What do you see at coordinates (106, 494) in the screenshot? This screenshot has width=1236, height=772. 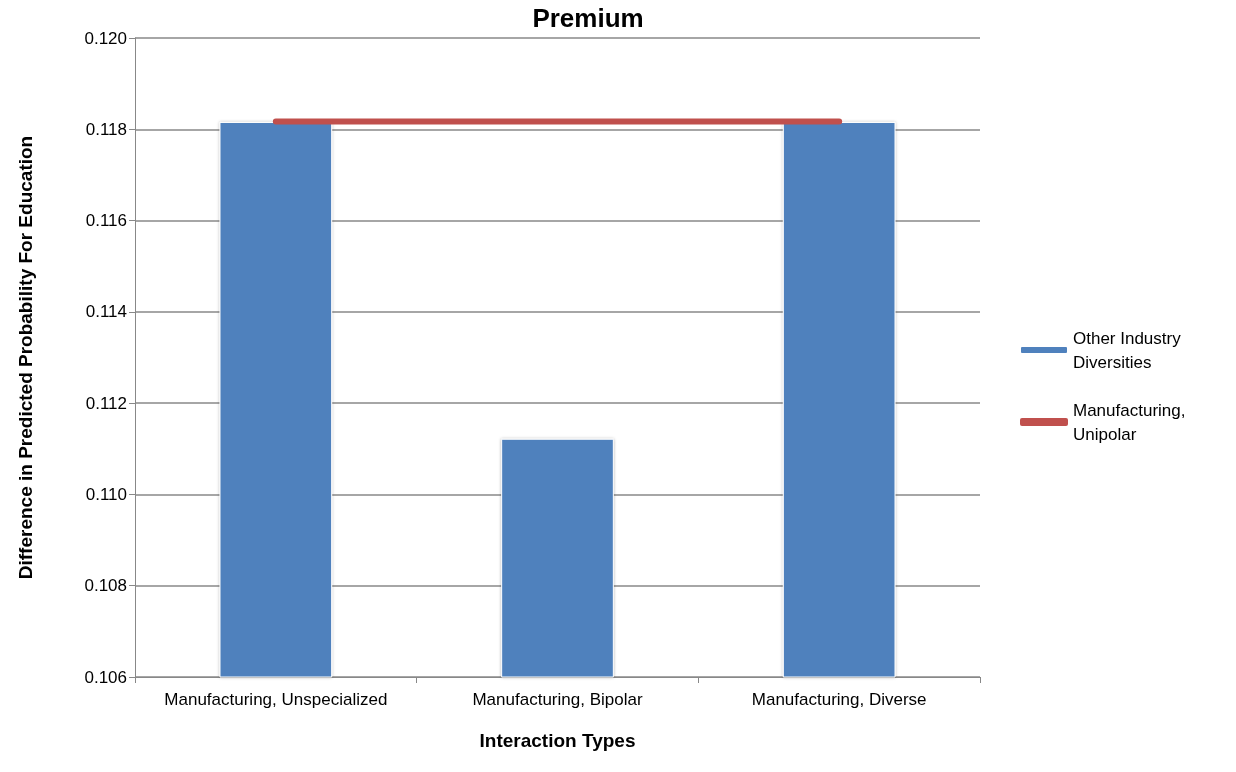 I see `y-tick-label: 0.110` at bounding box center [106, 494].